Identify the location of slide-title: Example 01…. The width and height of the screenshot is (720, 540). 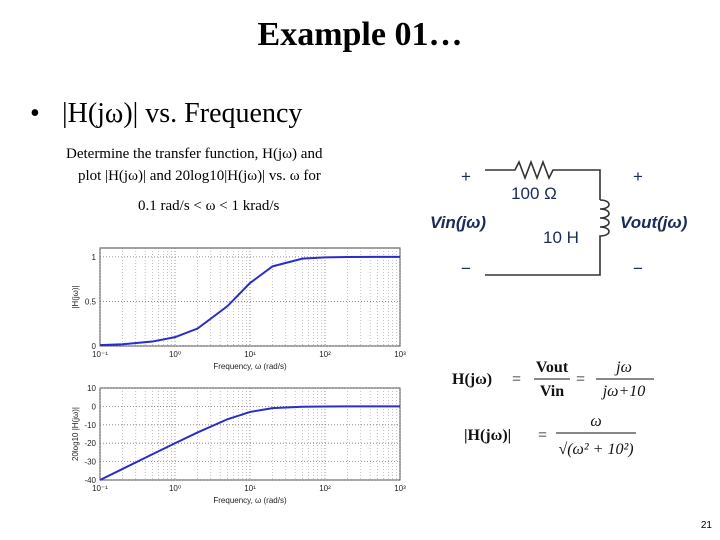
(360, 34).